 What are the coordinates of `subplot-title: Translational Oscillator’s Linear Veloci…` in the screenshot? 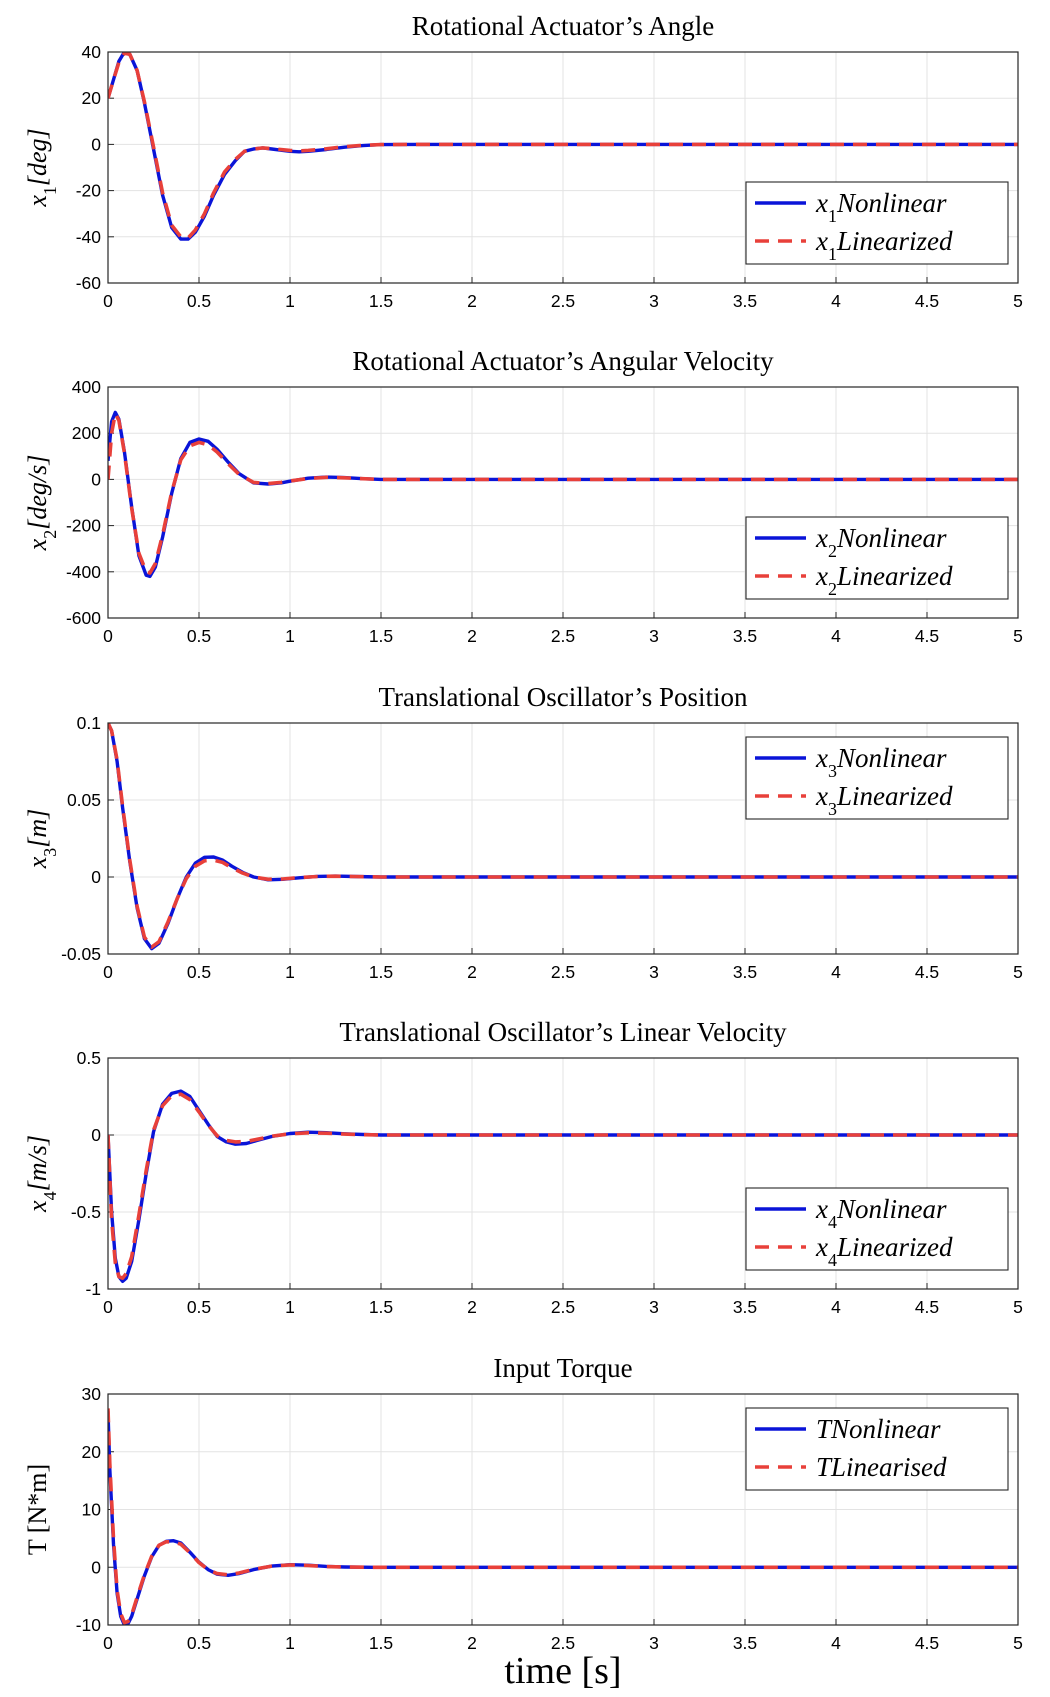 It's located at (563, 1032).